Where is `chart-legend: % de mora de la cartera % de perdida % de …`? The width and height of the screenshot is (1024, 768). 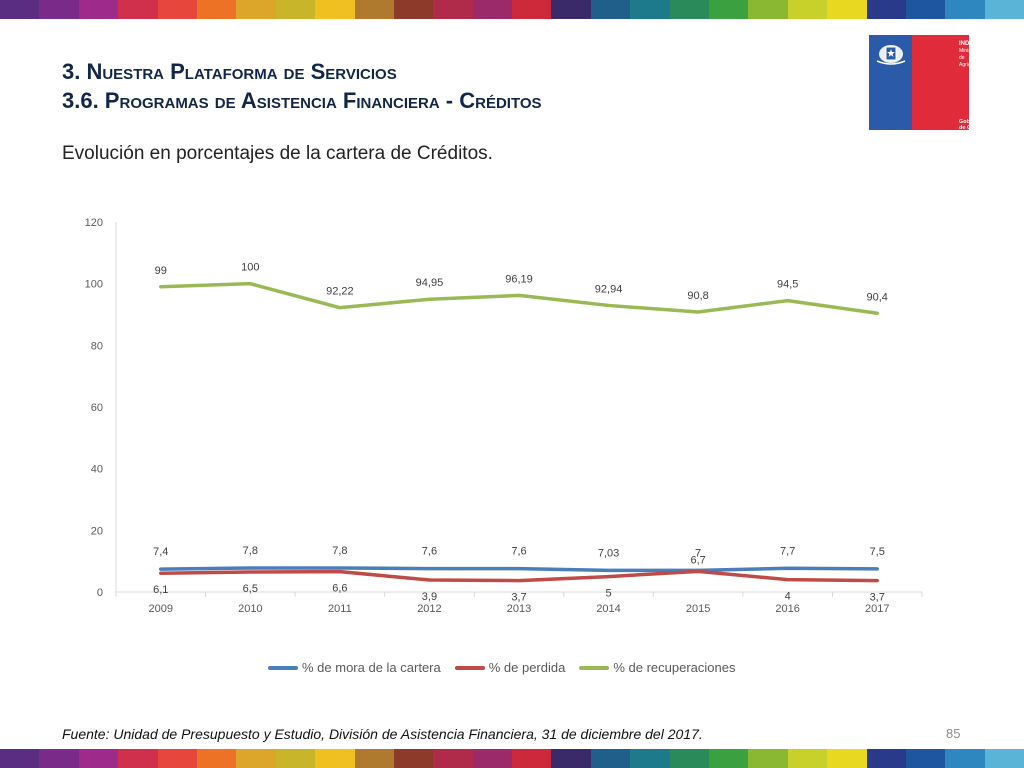
chart-legend: % de mora de la cartera % de perdida % de … is located at coordinates (502, 667).